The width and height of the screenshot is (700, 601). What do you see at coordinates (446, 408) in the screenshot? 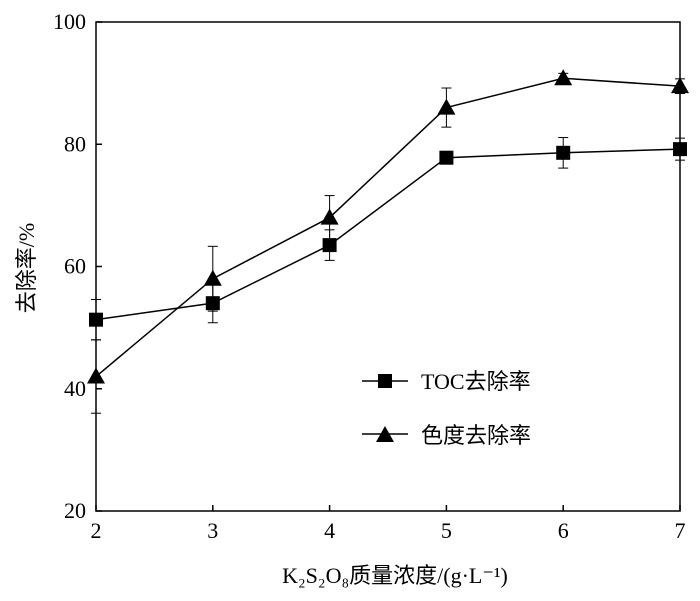
I see `legend: TOC去除率 色度去除率` at bounding box center [446, 408].